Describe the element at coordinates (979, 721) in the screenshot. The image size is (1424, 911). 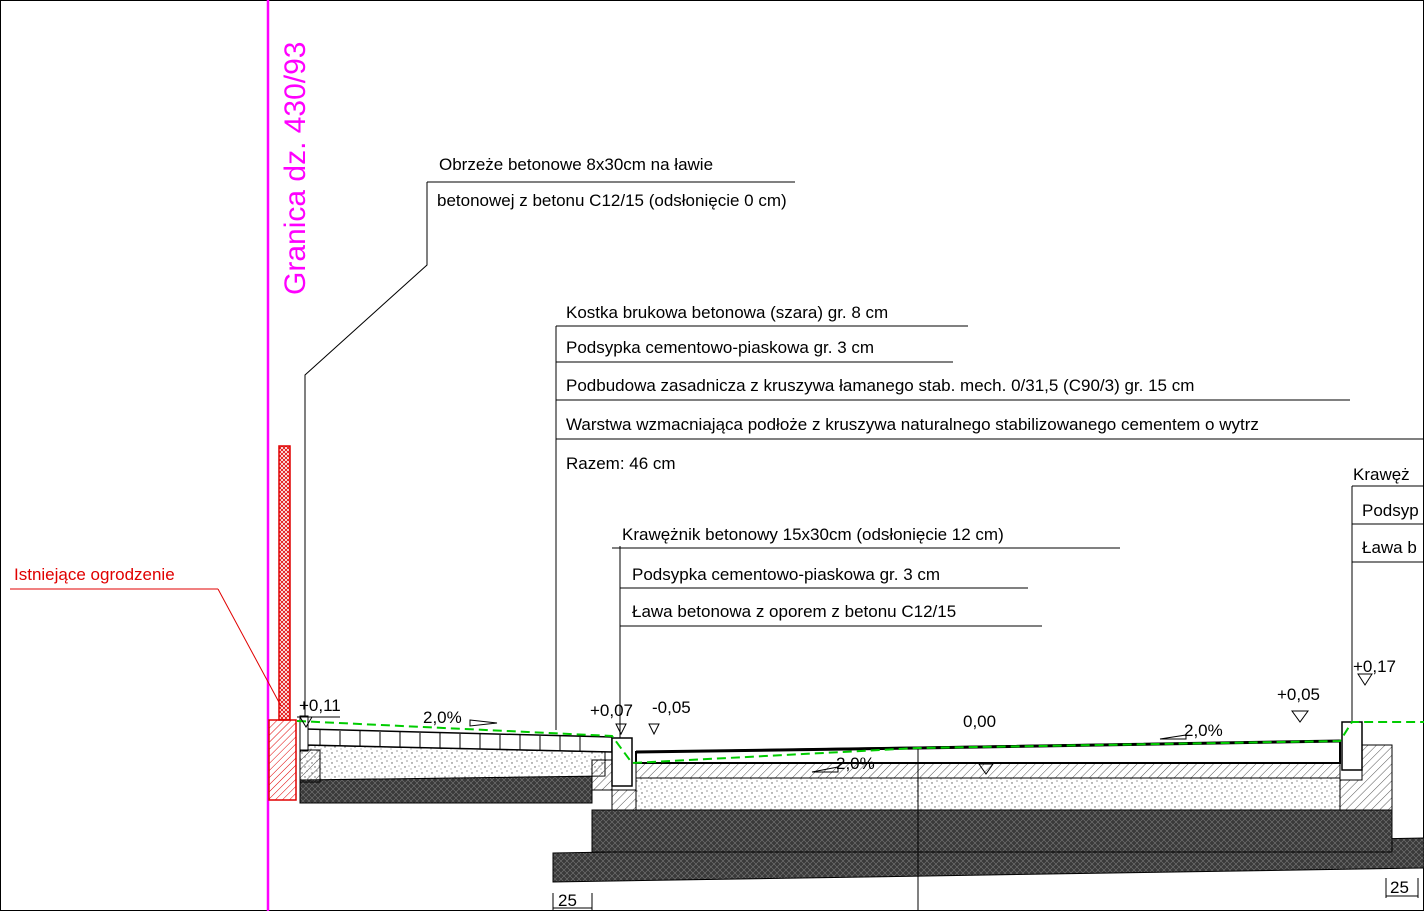
I see `level-axis: 0,00` at that location.